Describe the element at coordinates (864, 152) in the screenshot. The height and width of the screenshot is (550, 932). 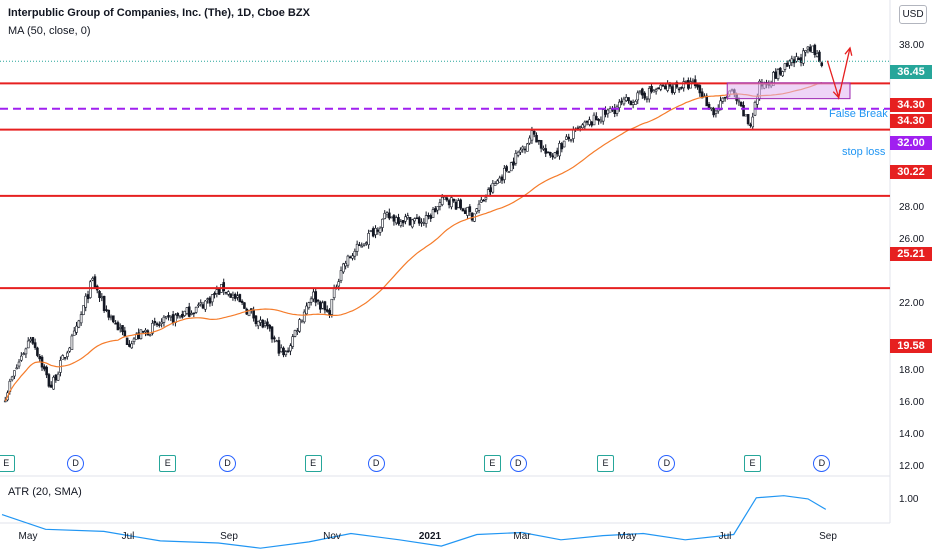
I see `stop-loss-annotation: stop loss` at that location.